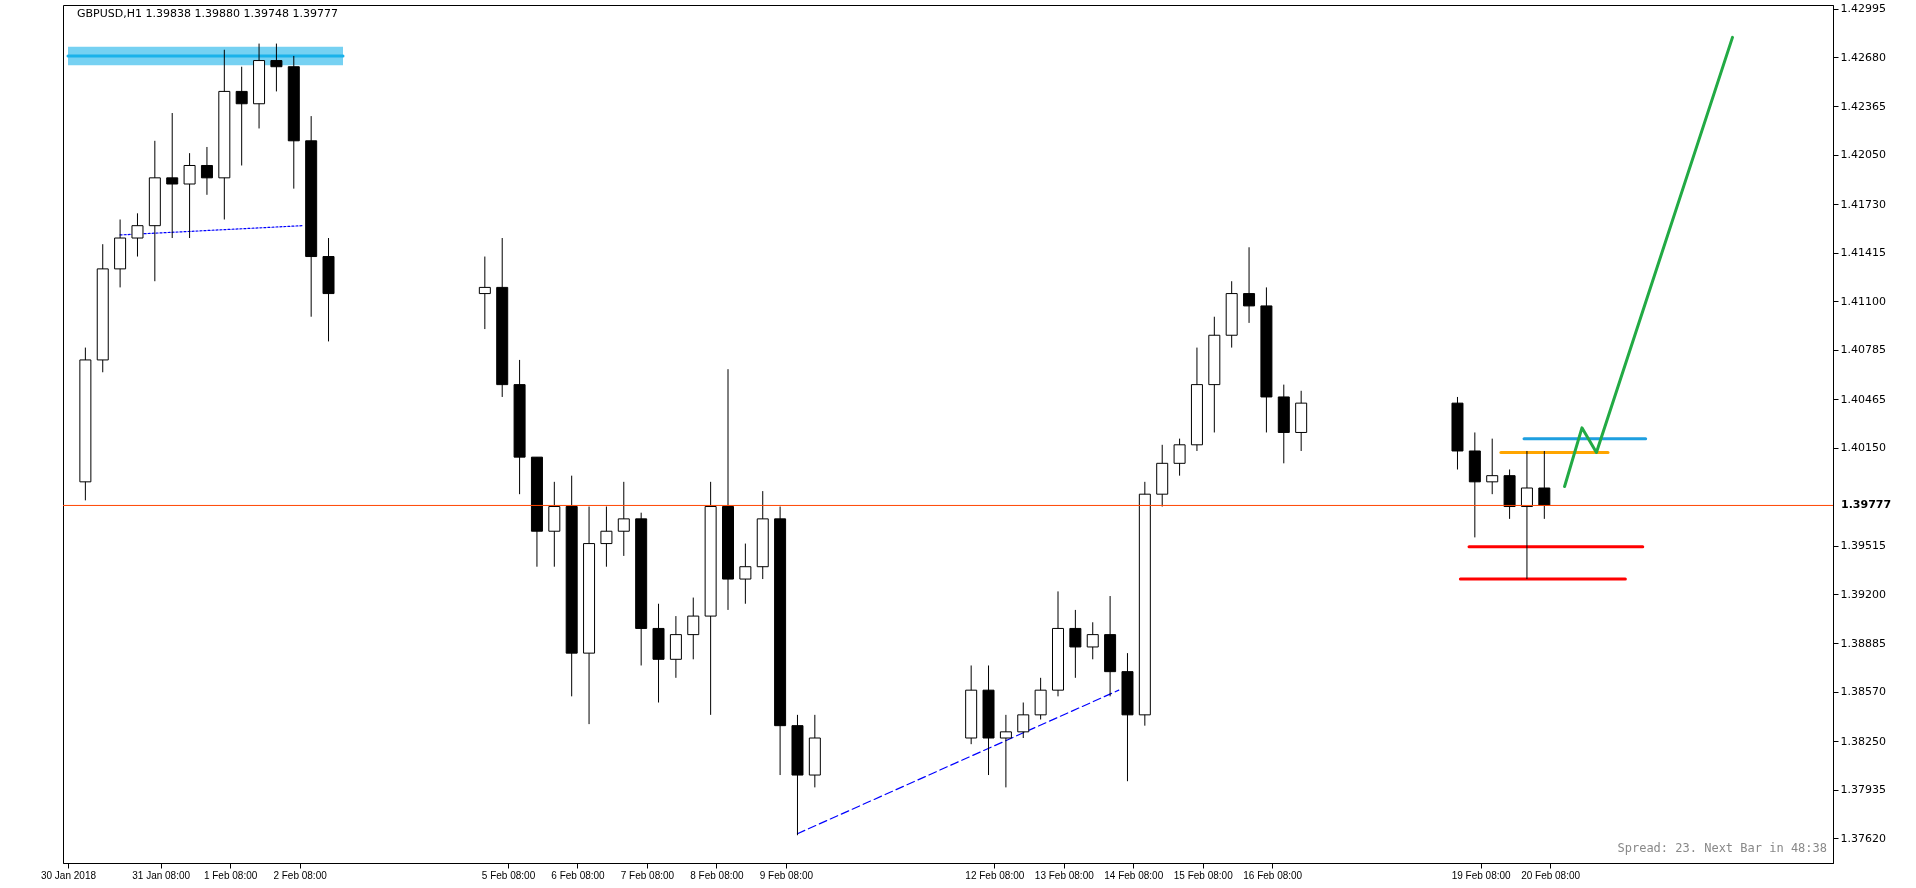  I want to click on y-tick-label: 1.41100, so click(1863, 301).